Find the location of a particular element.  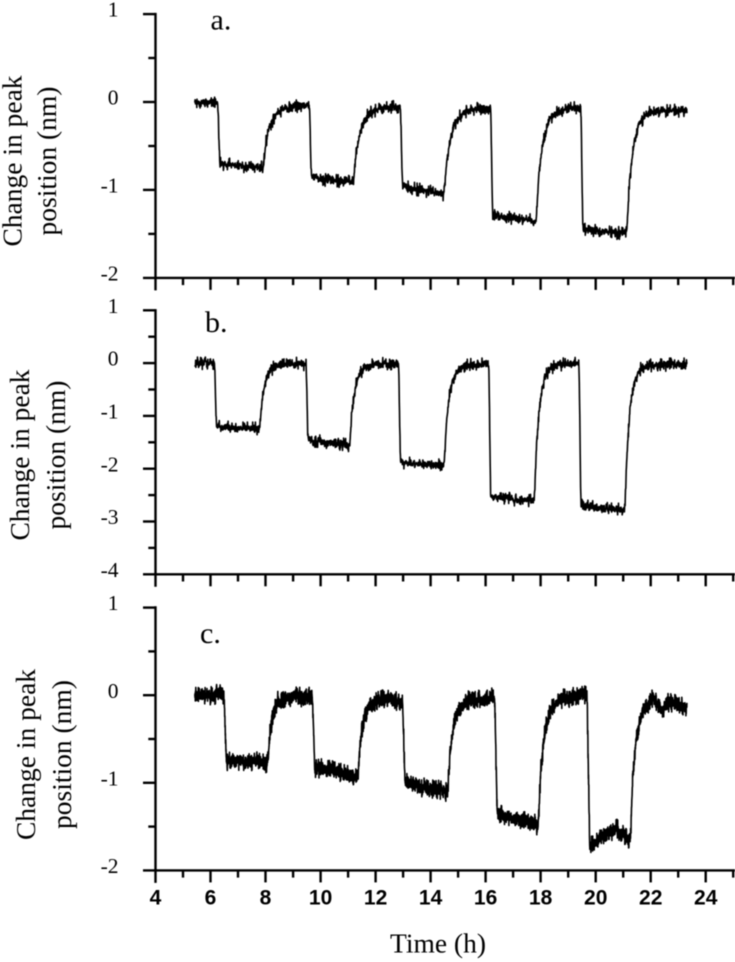

svg-text: 6 is located at coordinates (211, 898).